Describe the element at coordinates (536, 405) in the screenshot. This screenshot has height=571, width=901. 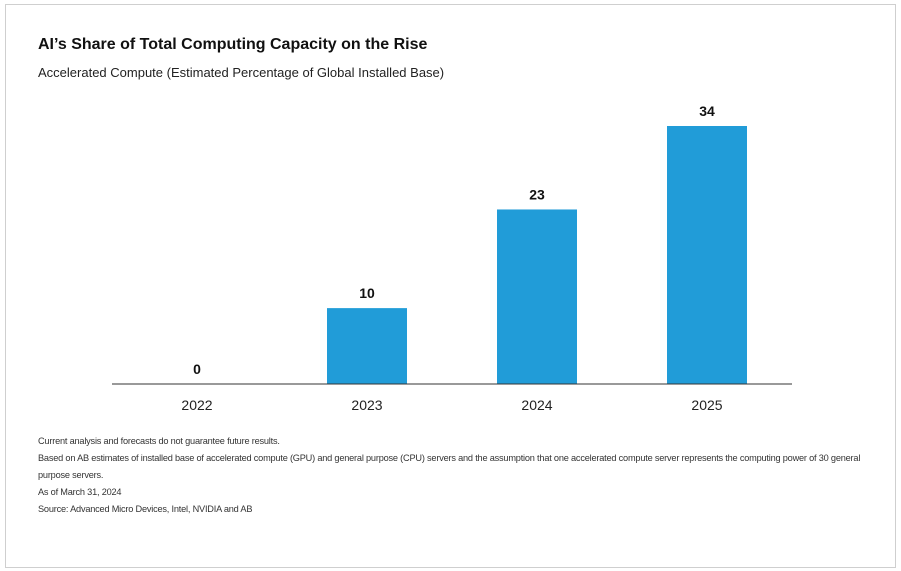
I see `x-tick-label-2024: 2024` at that location.